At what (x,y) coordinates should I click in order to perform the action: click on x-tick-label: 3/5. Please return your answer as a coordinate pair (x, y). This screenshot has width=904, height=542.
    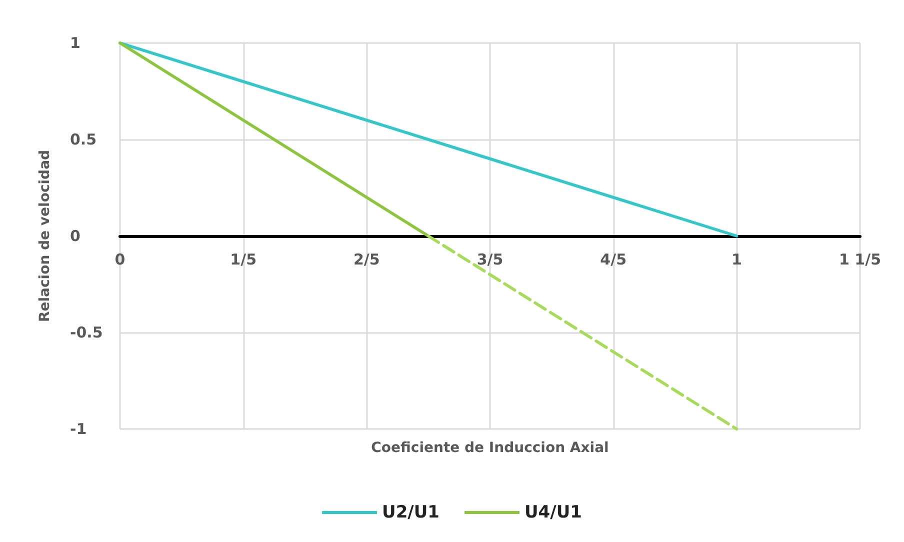
    Looking at the image, I should click on (490, 259).